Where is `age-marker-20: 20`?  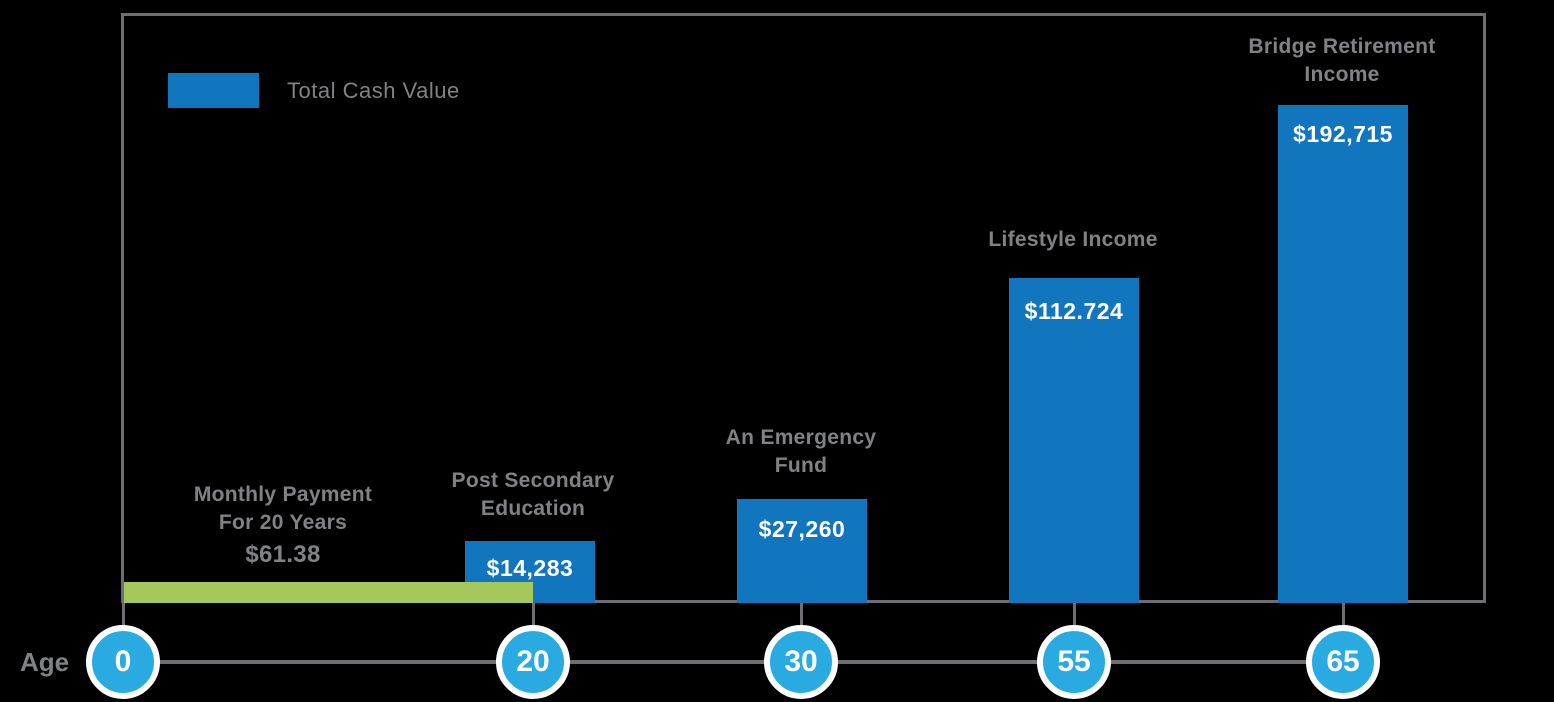
age-marker-20: 20 is located at coordinates (533, 662).